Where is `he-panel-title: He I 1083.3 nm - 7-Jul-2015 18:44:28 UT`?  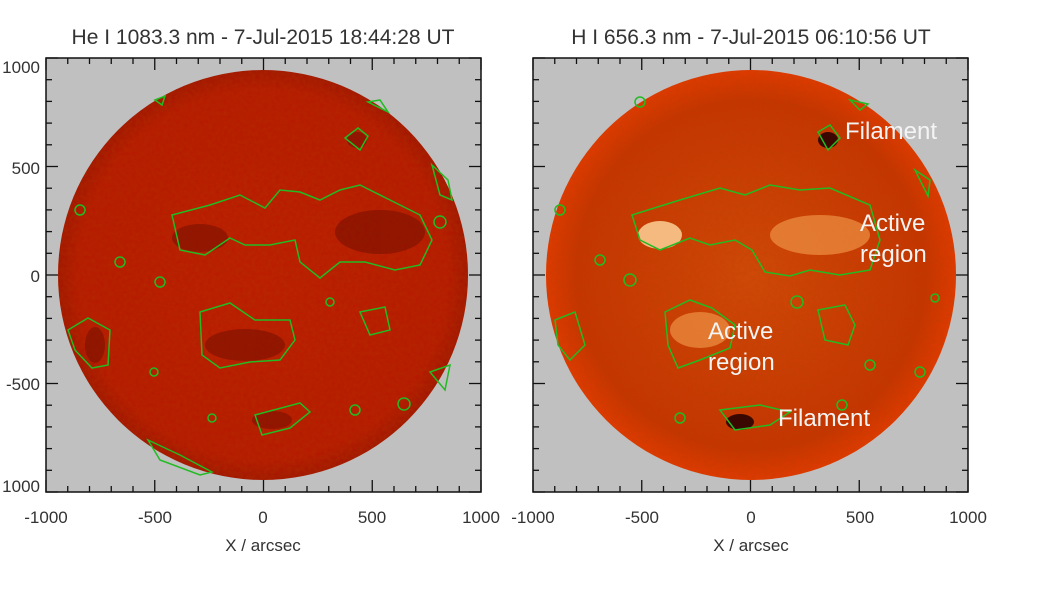
he-panel-title: He I 1083.3 nm - 7-Jul-2015 18:44:28 UT is located at coordinates (263, 37).